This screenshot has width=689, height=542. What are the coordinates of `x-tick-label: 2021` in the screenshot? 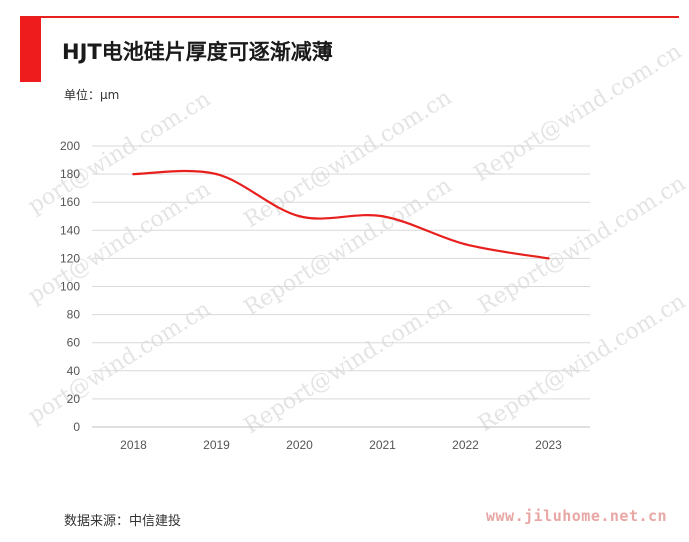 It's located at (382, 445).